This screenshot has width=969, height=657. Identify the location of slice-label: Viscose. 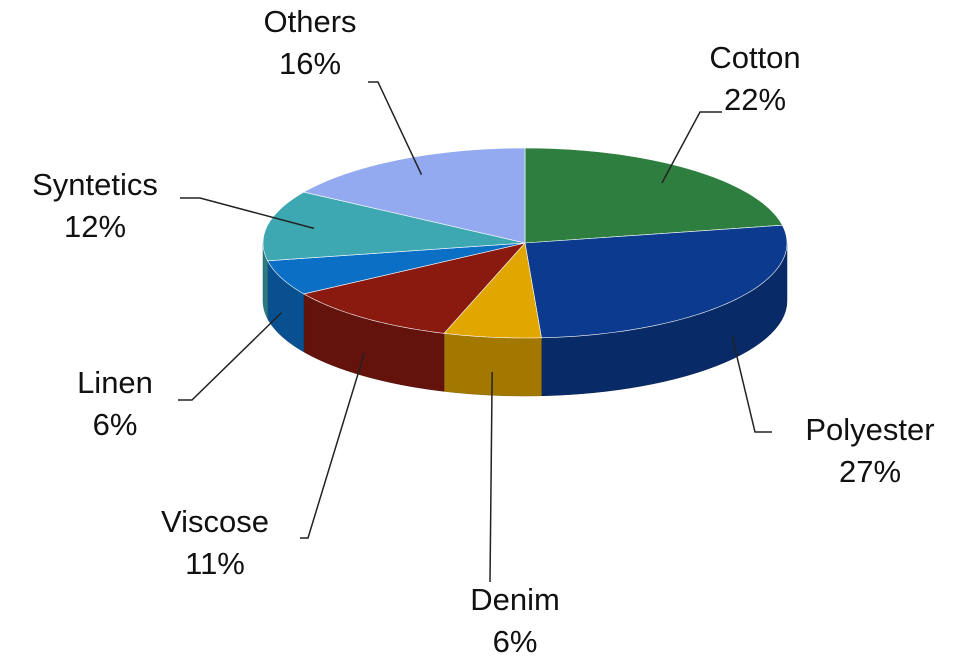
(215, 521).